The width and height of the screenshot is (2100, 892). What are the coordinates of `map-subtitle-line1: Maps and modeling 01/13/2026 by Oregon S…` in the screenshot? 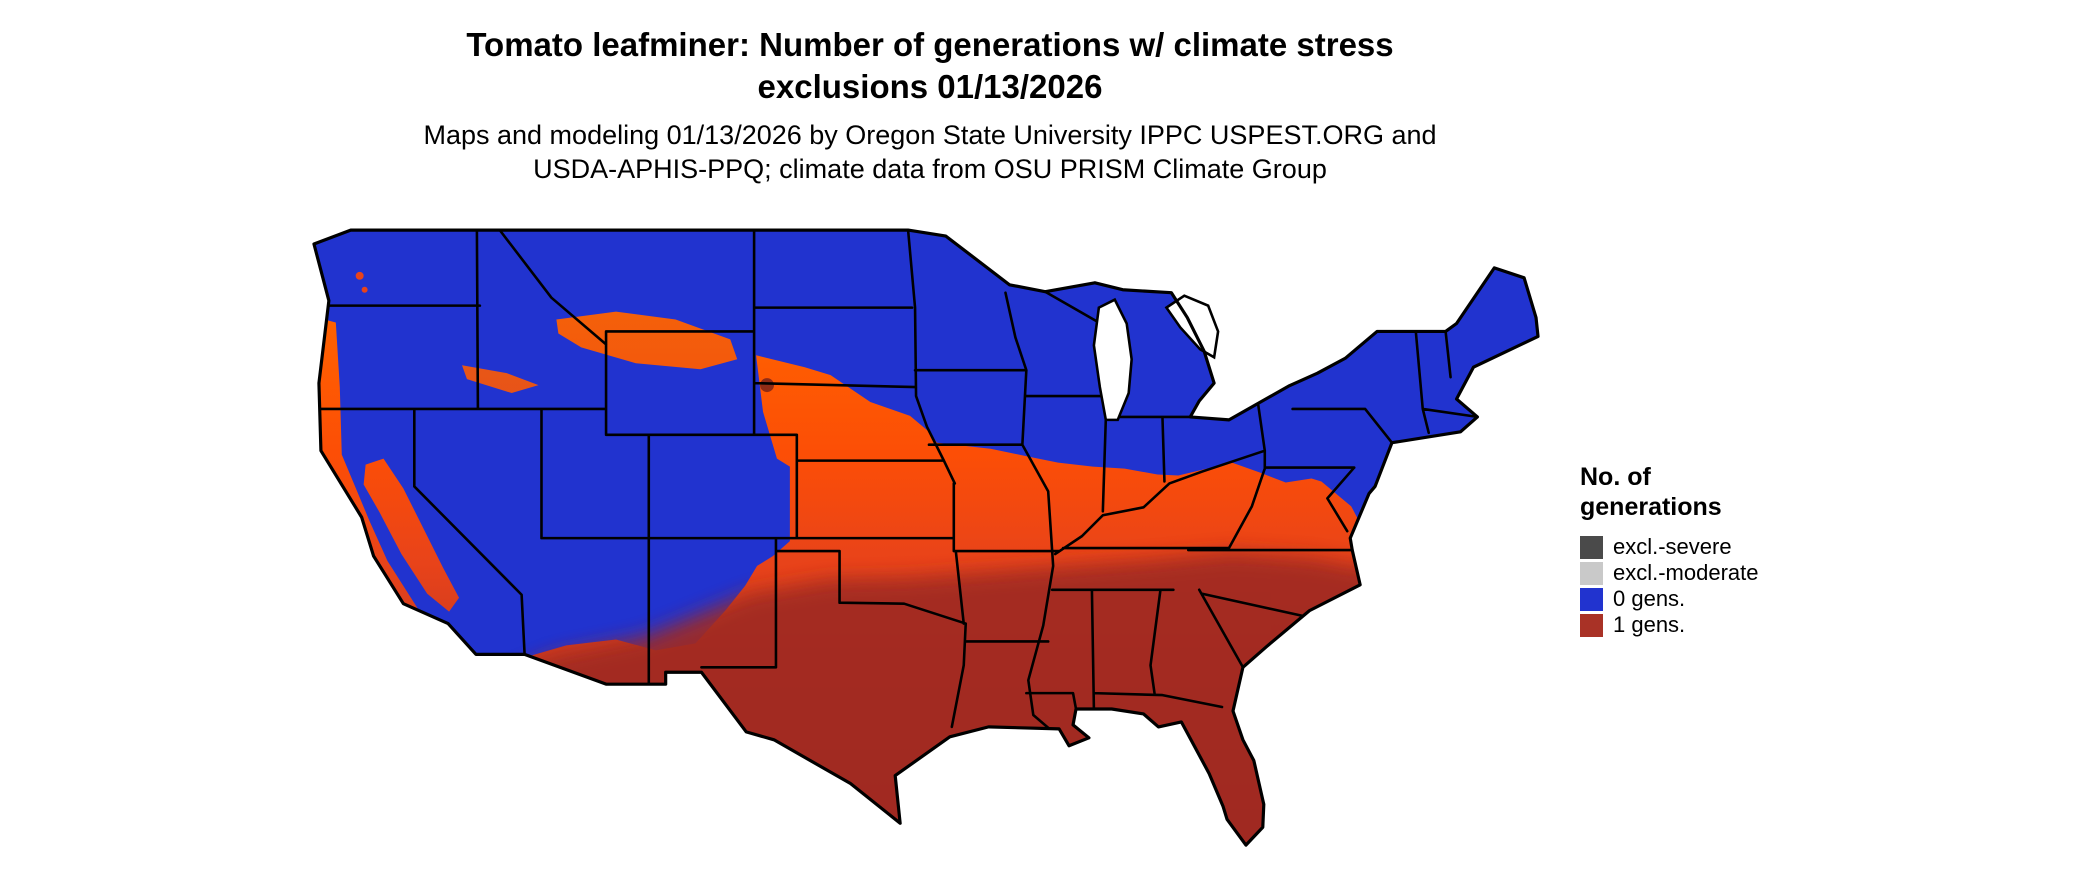 It's located at (930, 135).